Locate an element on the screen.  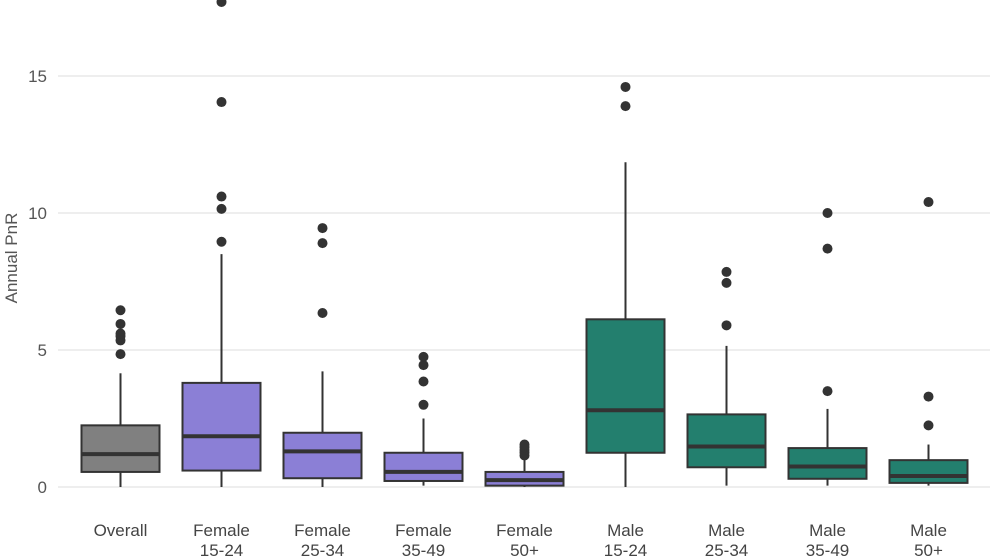
y-tick-label: 10 is located at coordinates (37, 213).